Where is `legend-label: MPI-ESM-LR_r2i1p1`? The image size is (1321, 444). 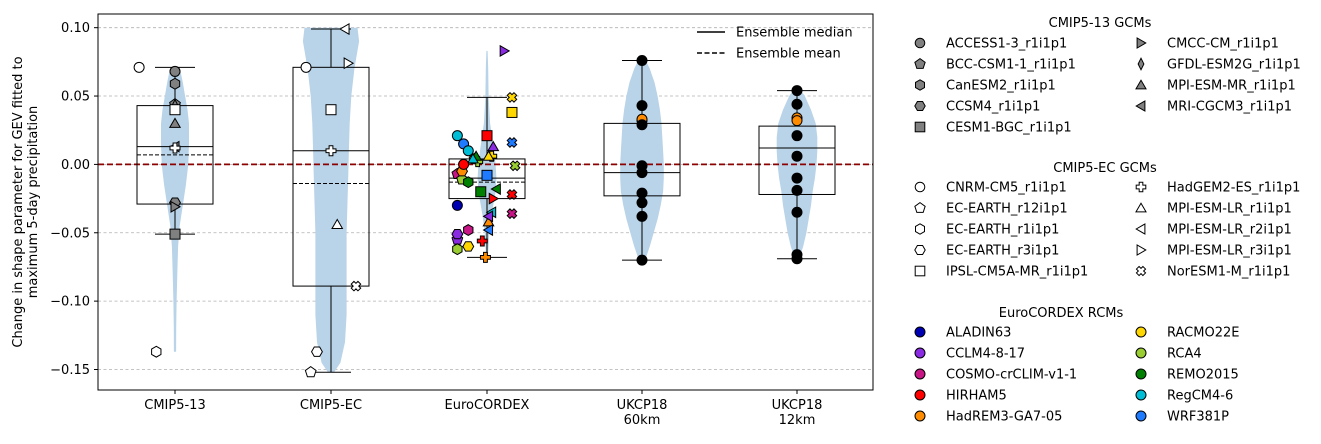
legend-label: MPI-ESM-LR_r2i1p1 is located at coordinates (1229, 230).